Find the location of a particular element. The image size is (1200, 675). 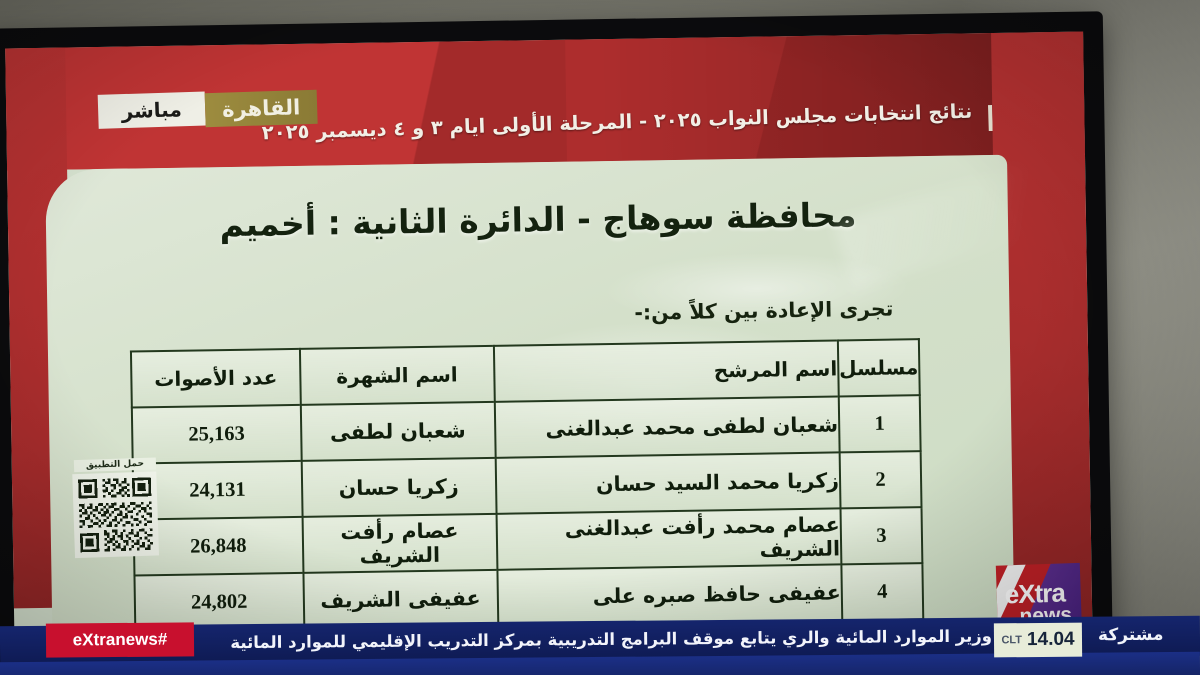

live-badge-label: مباشر is located at coordinates (152, 110).